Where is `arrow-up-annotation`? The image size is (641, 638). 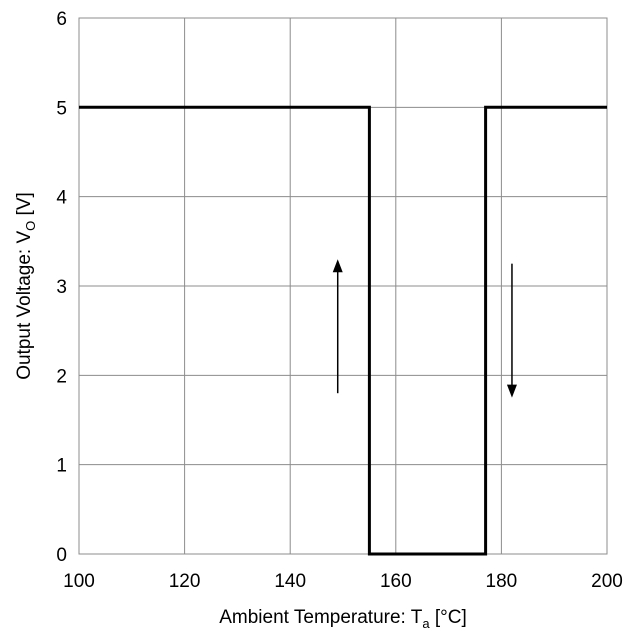 arrow-up-annotation is located at coordinates (337, 326).